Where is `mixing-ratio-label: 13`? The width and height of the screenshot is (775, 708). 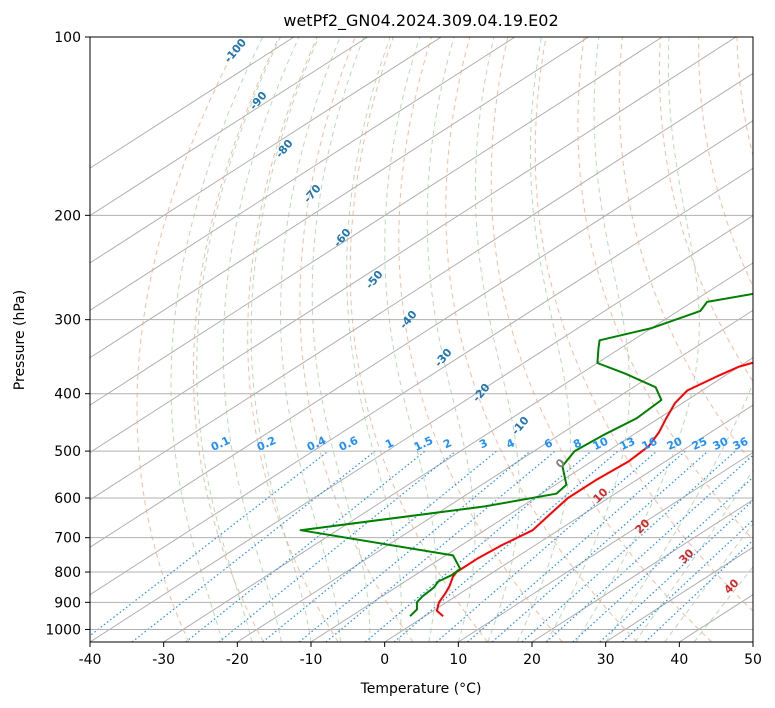 mixing-ratio-label: 13 is located at coordinates (627, 444).